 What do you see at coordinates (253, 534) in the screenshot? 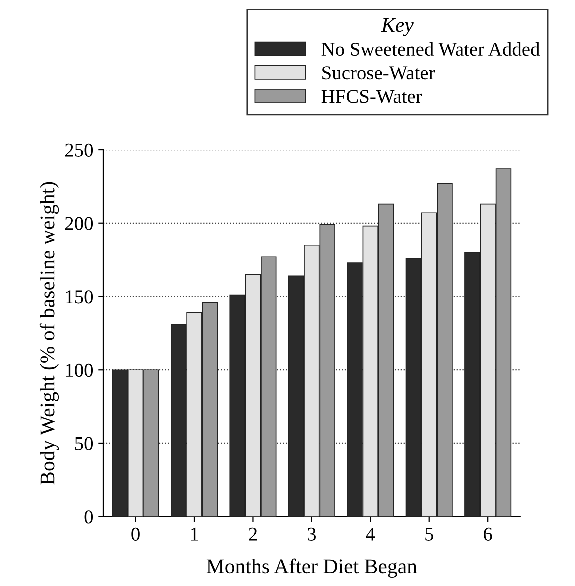
I see `x-tick-label: 2` at bounding box center [253, 534].